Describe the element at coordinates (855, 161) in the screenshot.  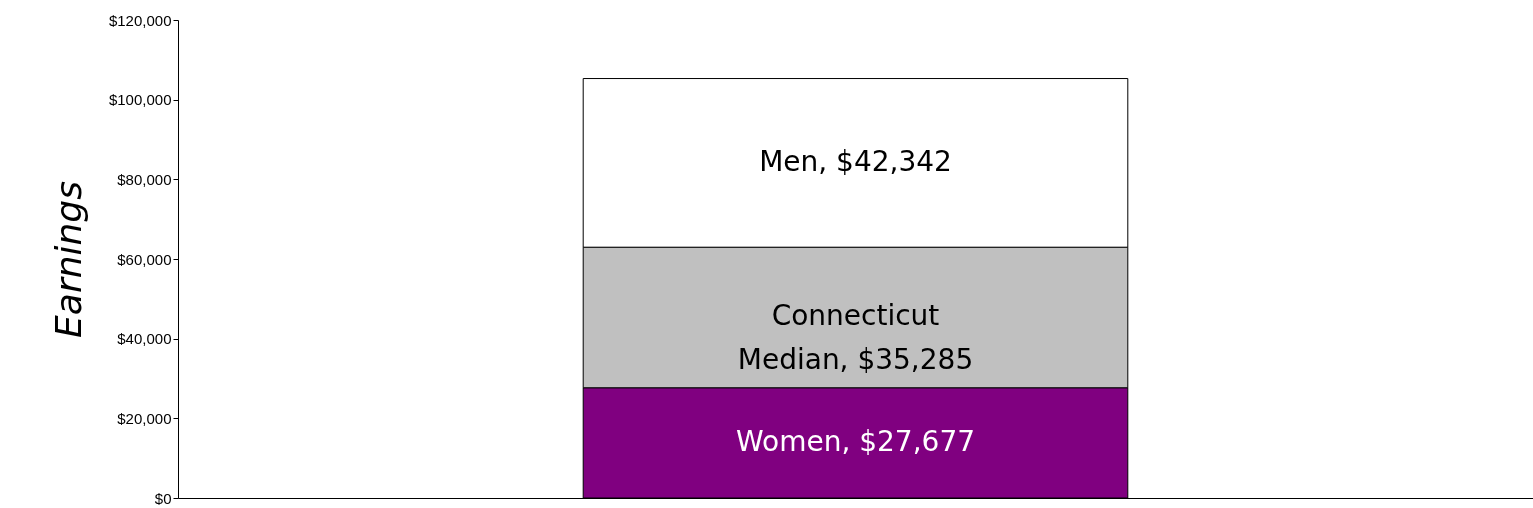
I see `data-label: Men, $42,342` at that location.